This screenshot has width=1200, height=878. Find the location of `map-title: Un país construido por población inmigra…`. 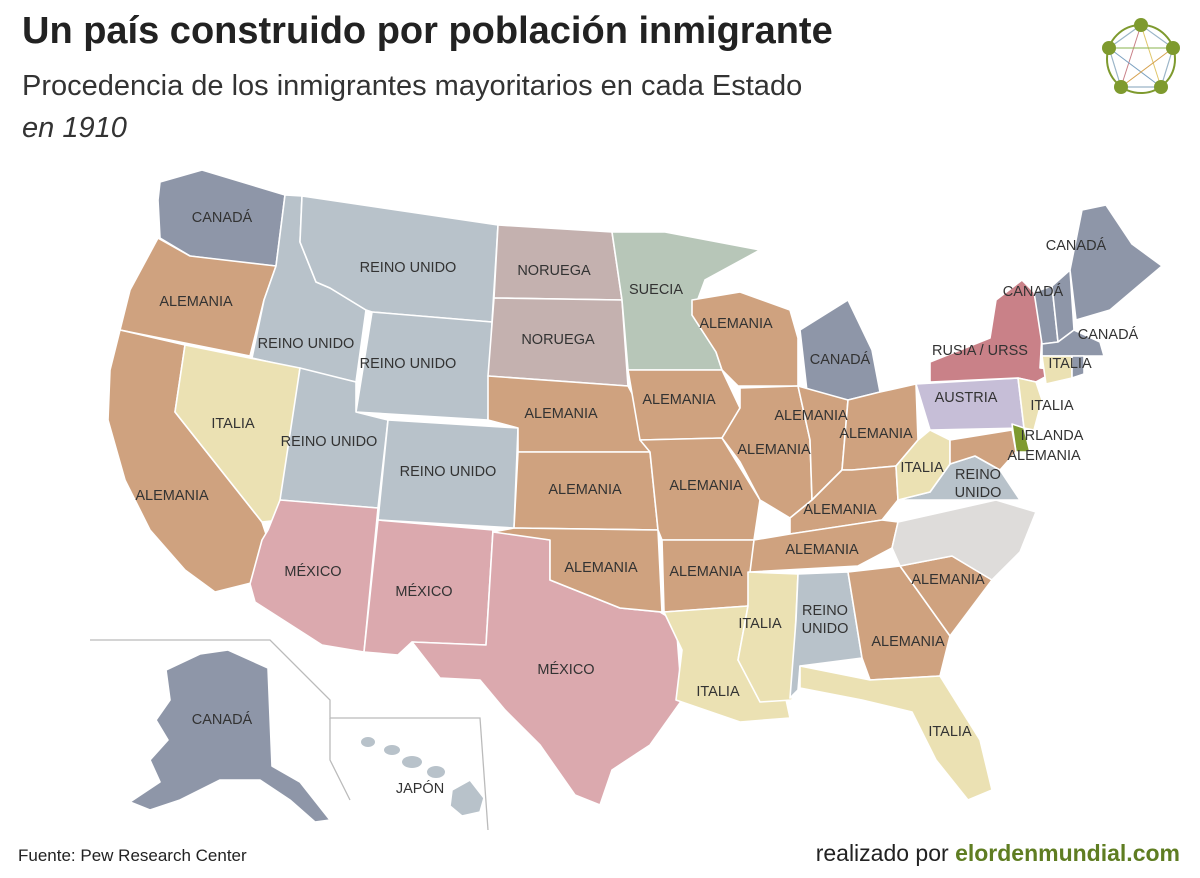

map-title: Un país construido por población inmigra… is located at coordinates (427, 31).